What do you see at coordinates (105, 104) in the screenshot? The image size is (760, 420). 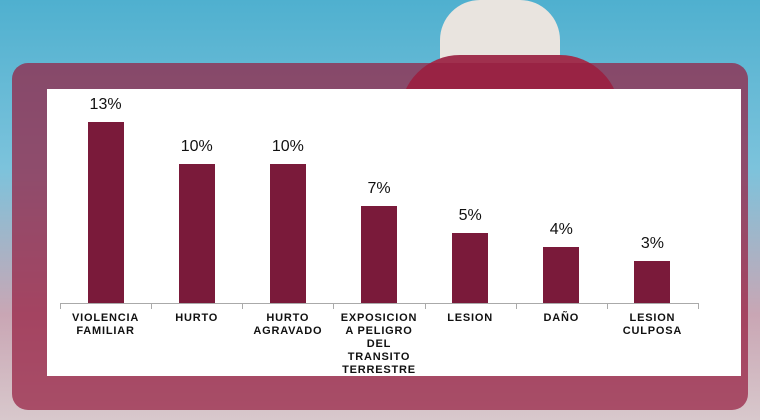 I see `value-label: 13%` at bounding box center [105, 104].